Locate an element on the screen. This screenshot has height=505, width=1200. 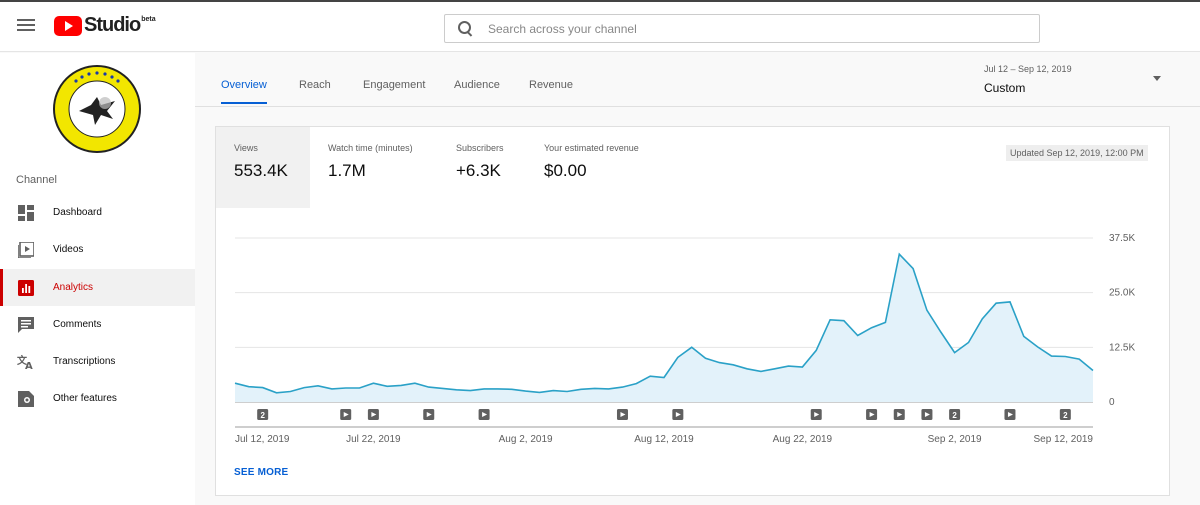
videos-icon is located at coordinates (26, 250).